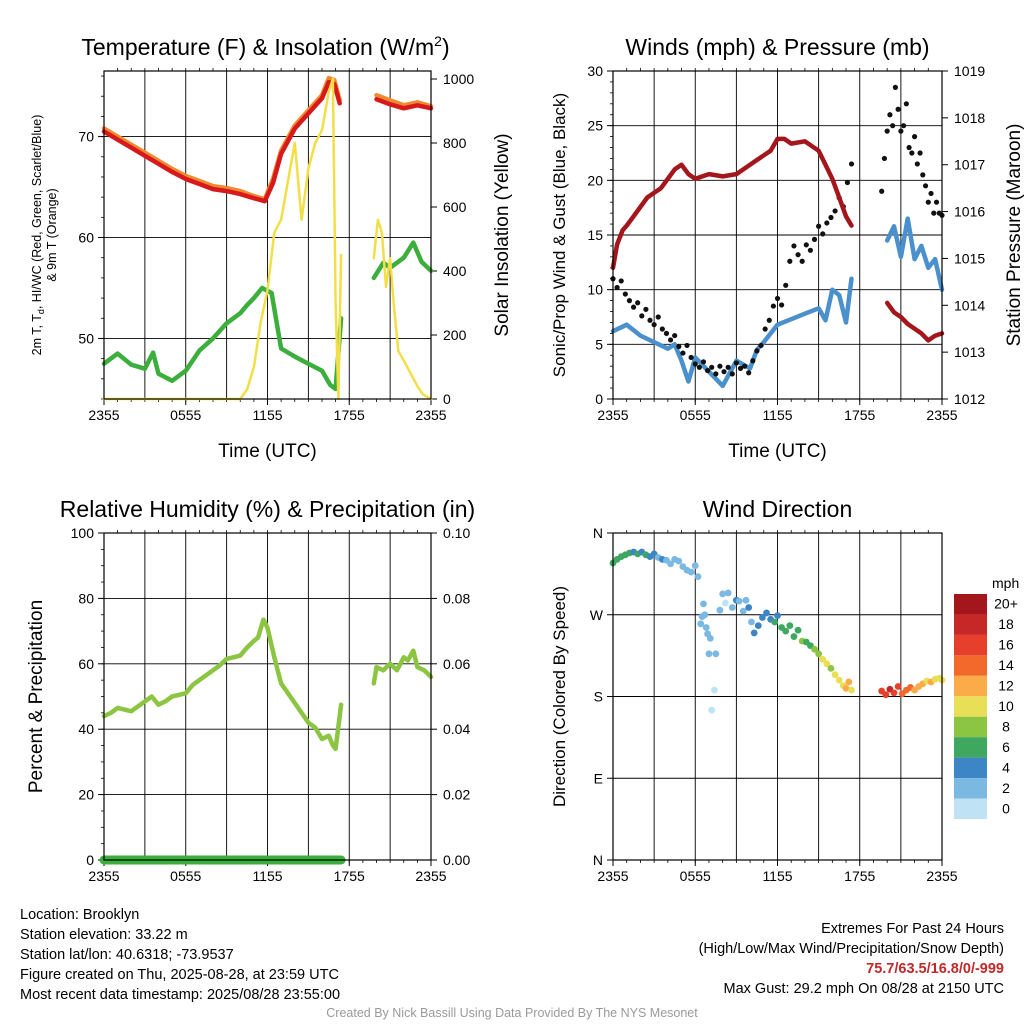 This screenshot has width=1024, height=1024. Describe the element at coordinates (267, 876) in the screenshot. I see `humidity-xtick-label: 1155` at that location.